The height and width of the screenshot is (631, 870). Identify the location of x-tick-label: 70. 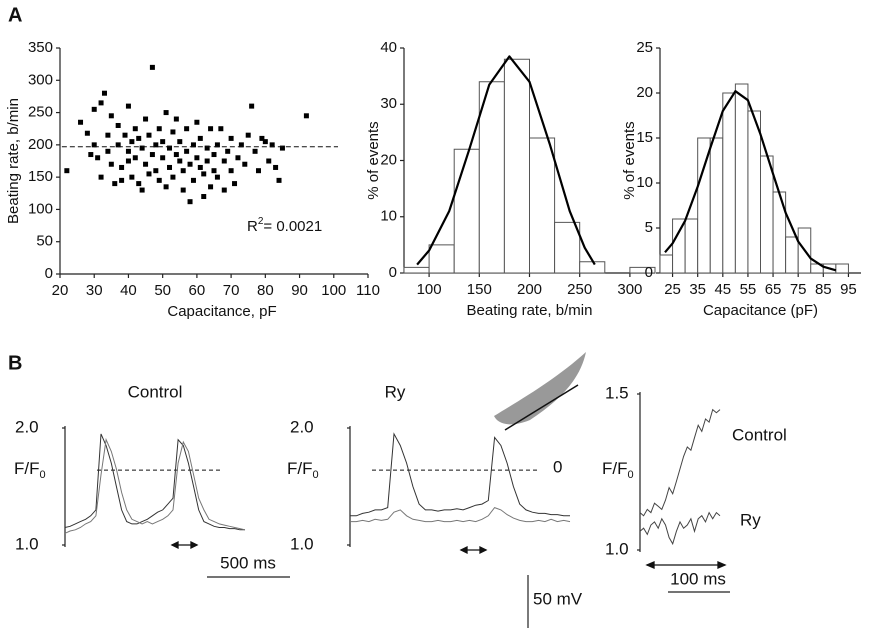
(231, 290).